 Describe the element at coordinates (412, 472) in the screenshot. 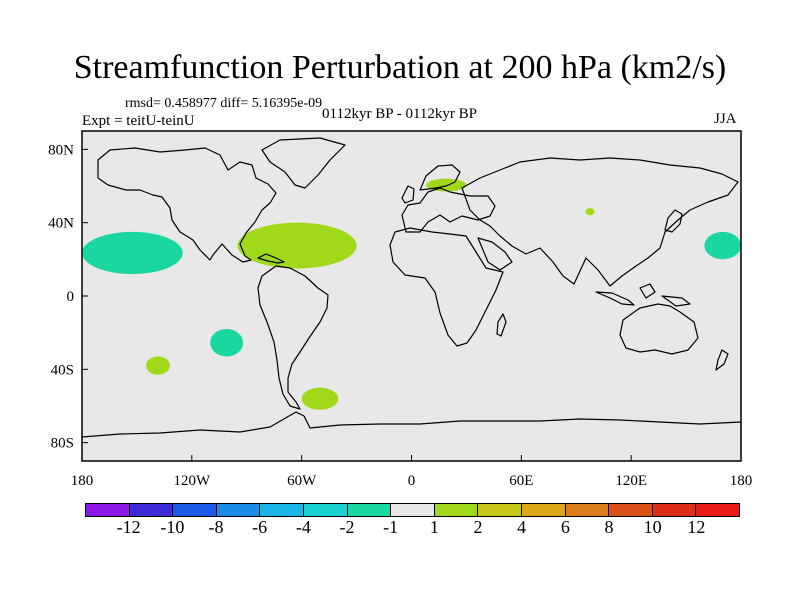

I see `x-axis: 180 120W 60W 0 60E 120E 180` at that location.